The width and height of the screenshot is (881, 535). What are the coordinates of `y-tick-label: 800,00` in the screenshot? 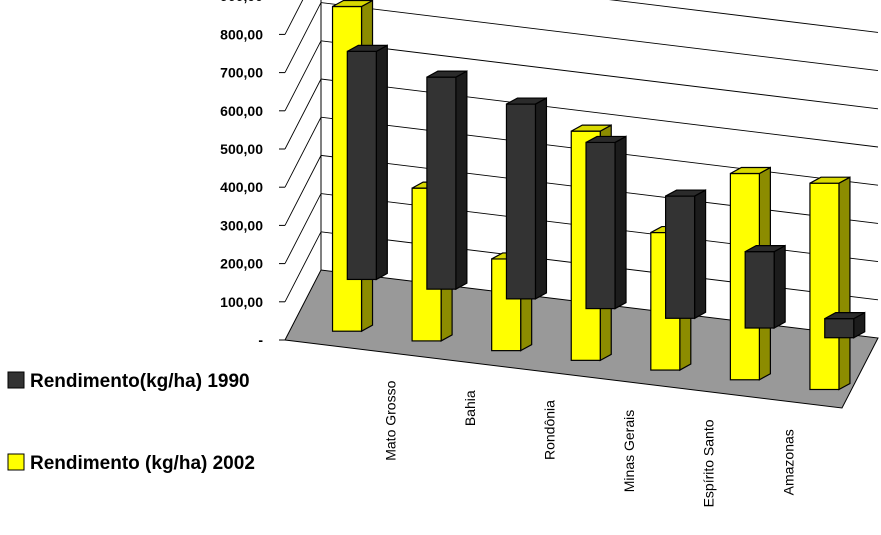 It's located at (241, 34).